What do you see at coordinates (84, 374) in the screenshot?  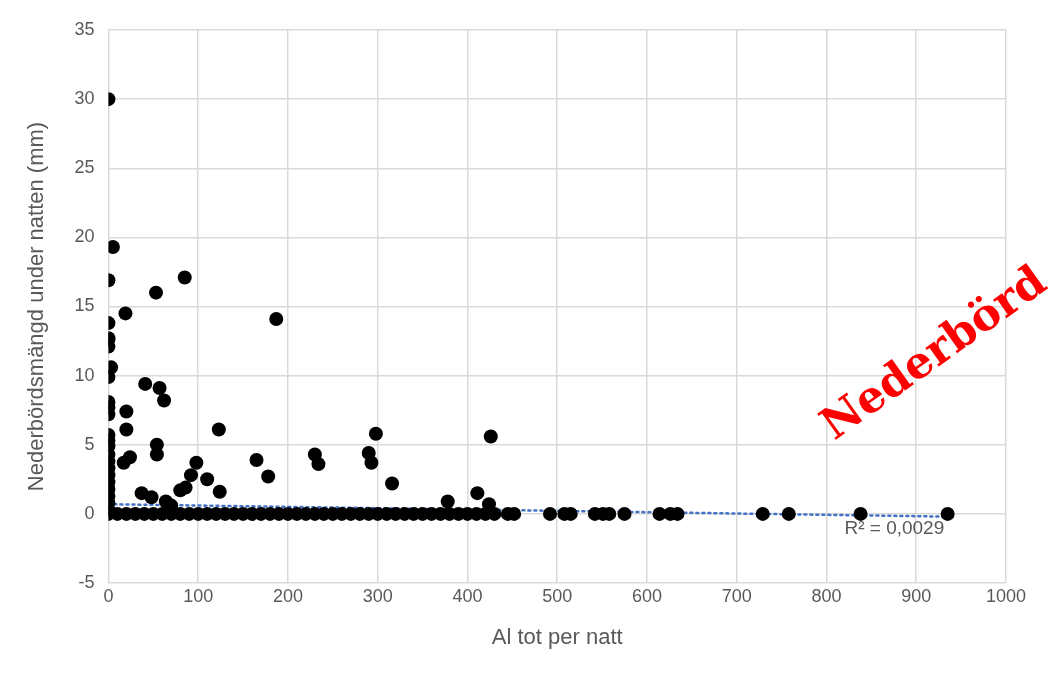 I see `y-tick-label: 10` at bounding box center [84, 374].